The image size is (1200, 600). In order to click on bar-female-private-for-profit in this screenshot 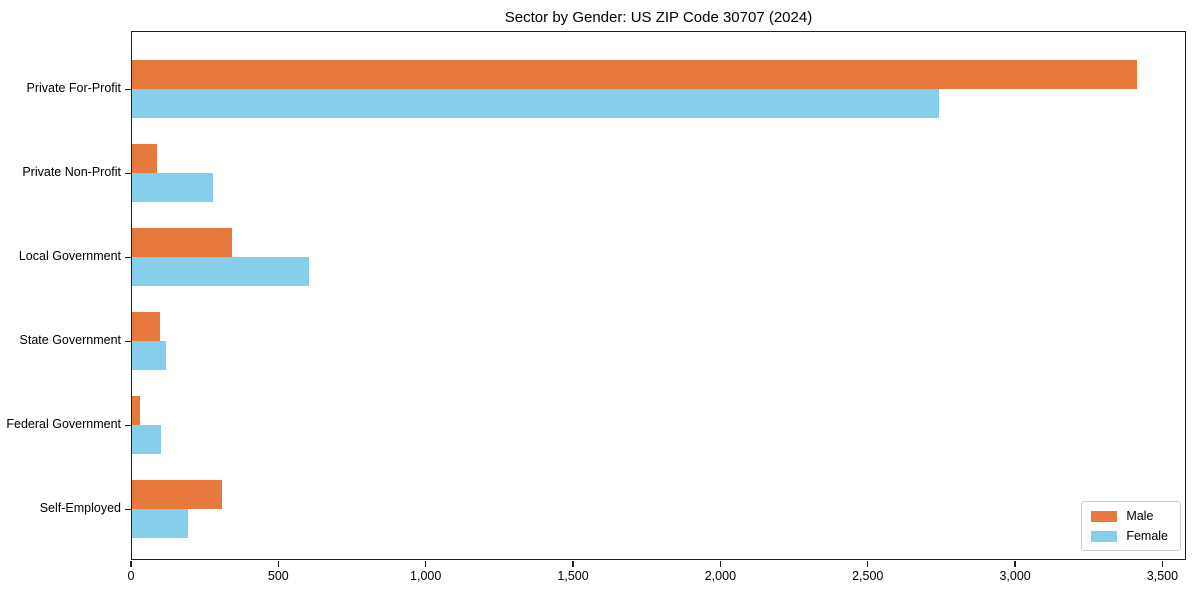, I will do `click(536, 103)`.